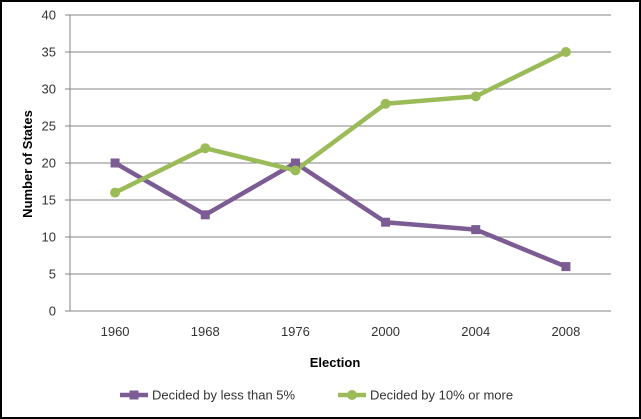  I want to click on x-tick-label: 2004, so click(475, 331).